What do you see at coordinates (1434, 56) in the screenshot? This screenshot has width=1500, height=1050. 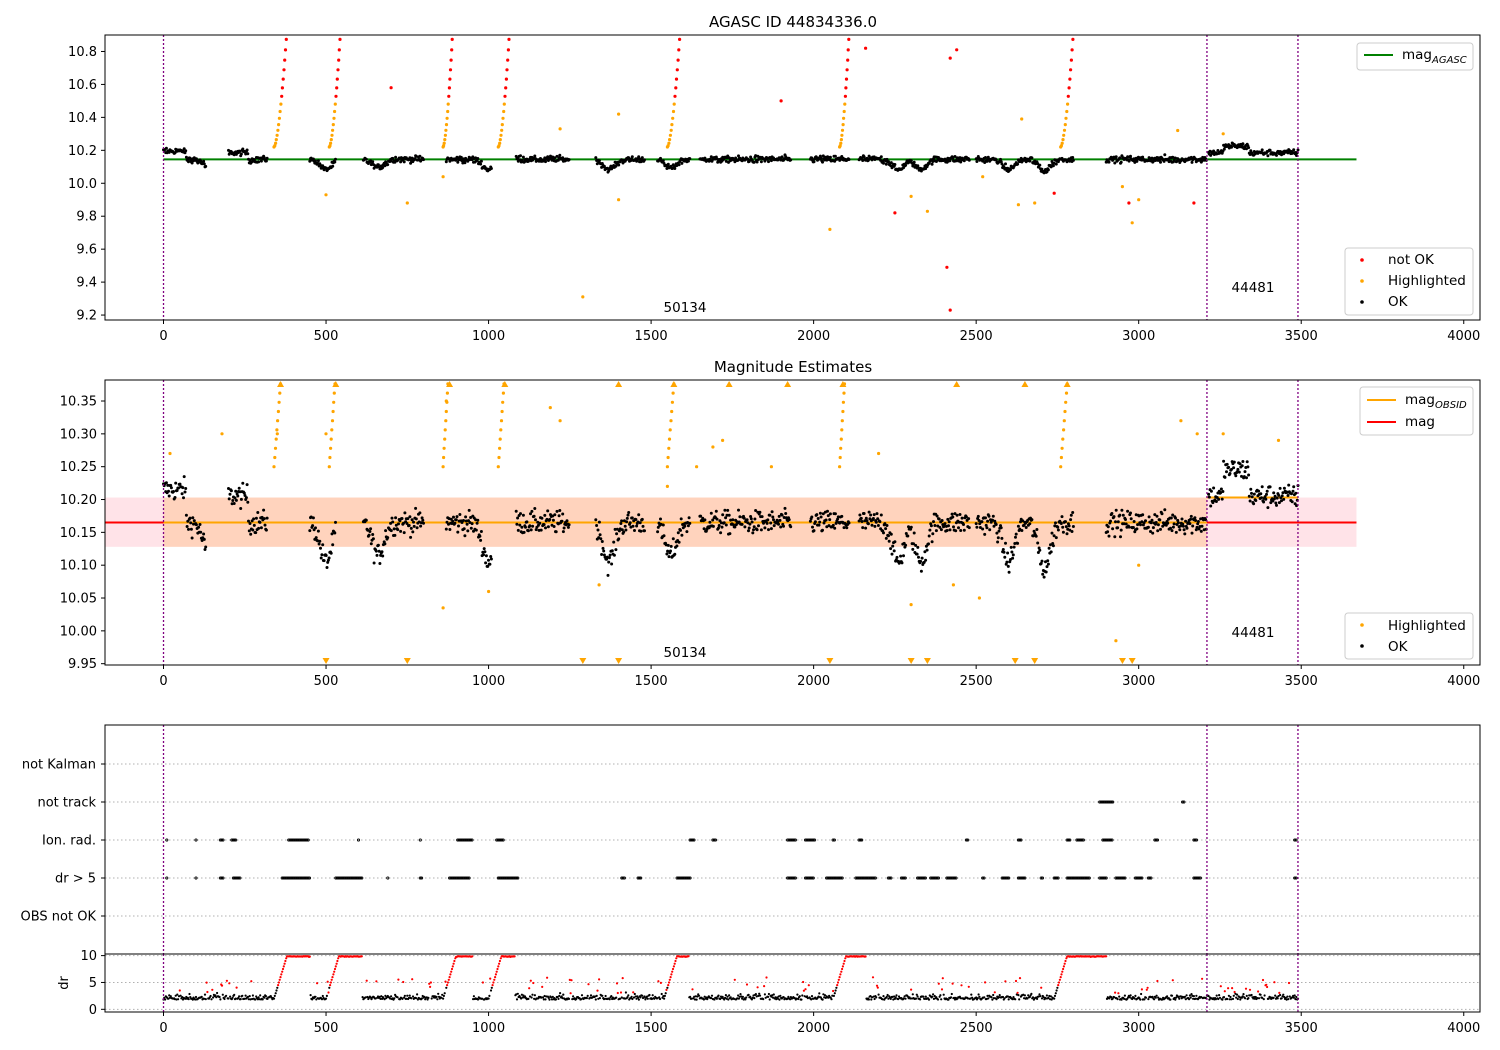 I see `legend-mag-agasc-label: magAGASC` at bounding box center [1434, 56].